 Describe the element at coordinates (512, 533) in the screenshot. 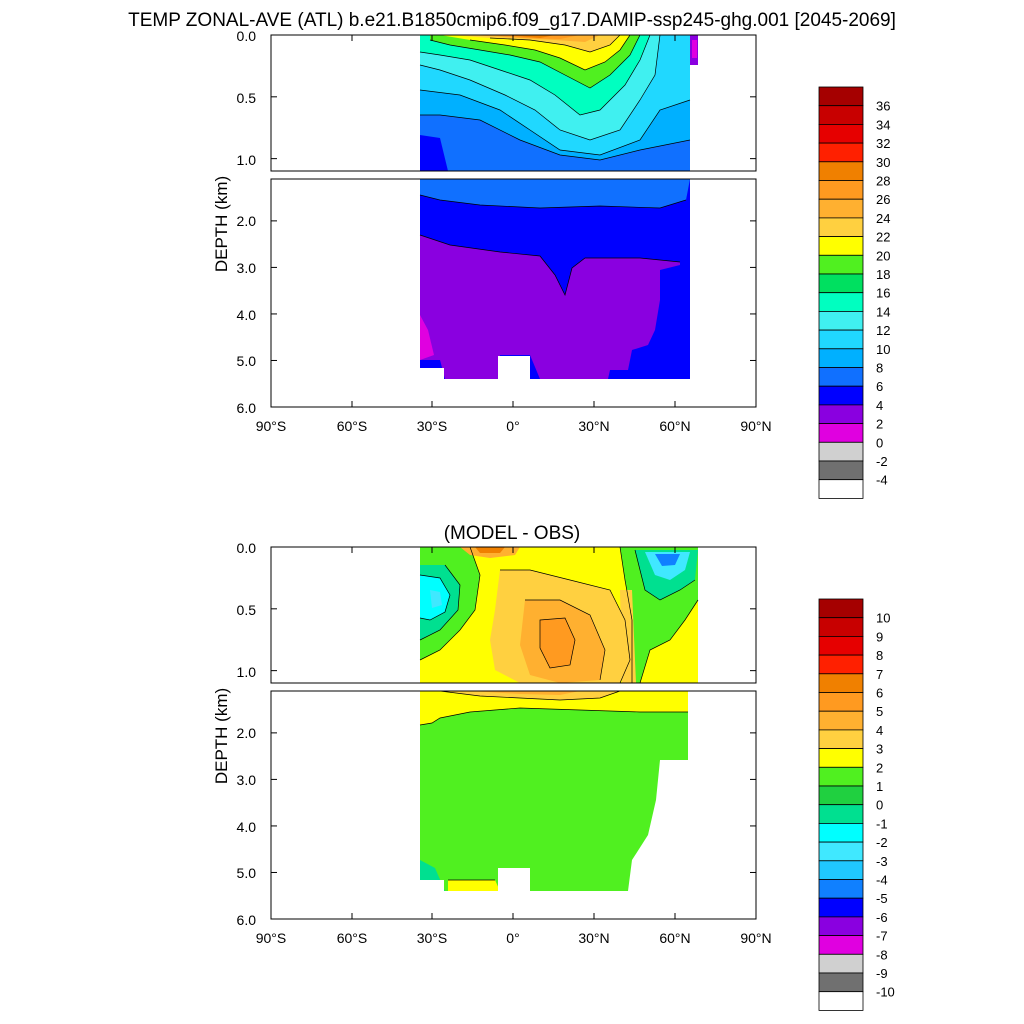

I see `panel-2-title: (MODEL - OBS)` at that location.